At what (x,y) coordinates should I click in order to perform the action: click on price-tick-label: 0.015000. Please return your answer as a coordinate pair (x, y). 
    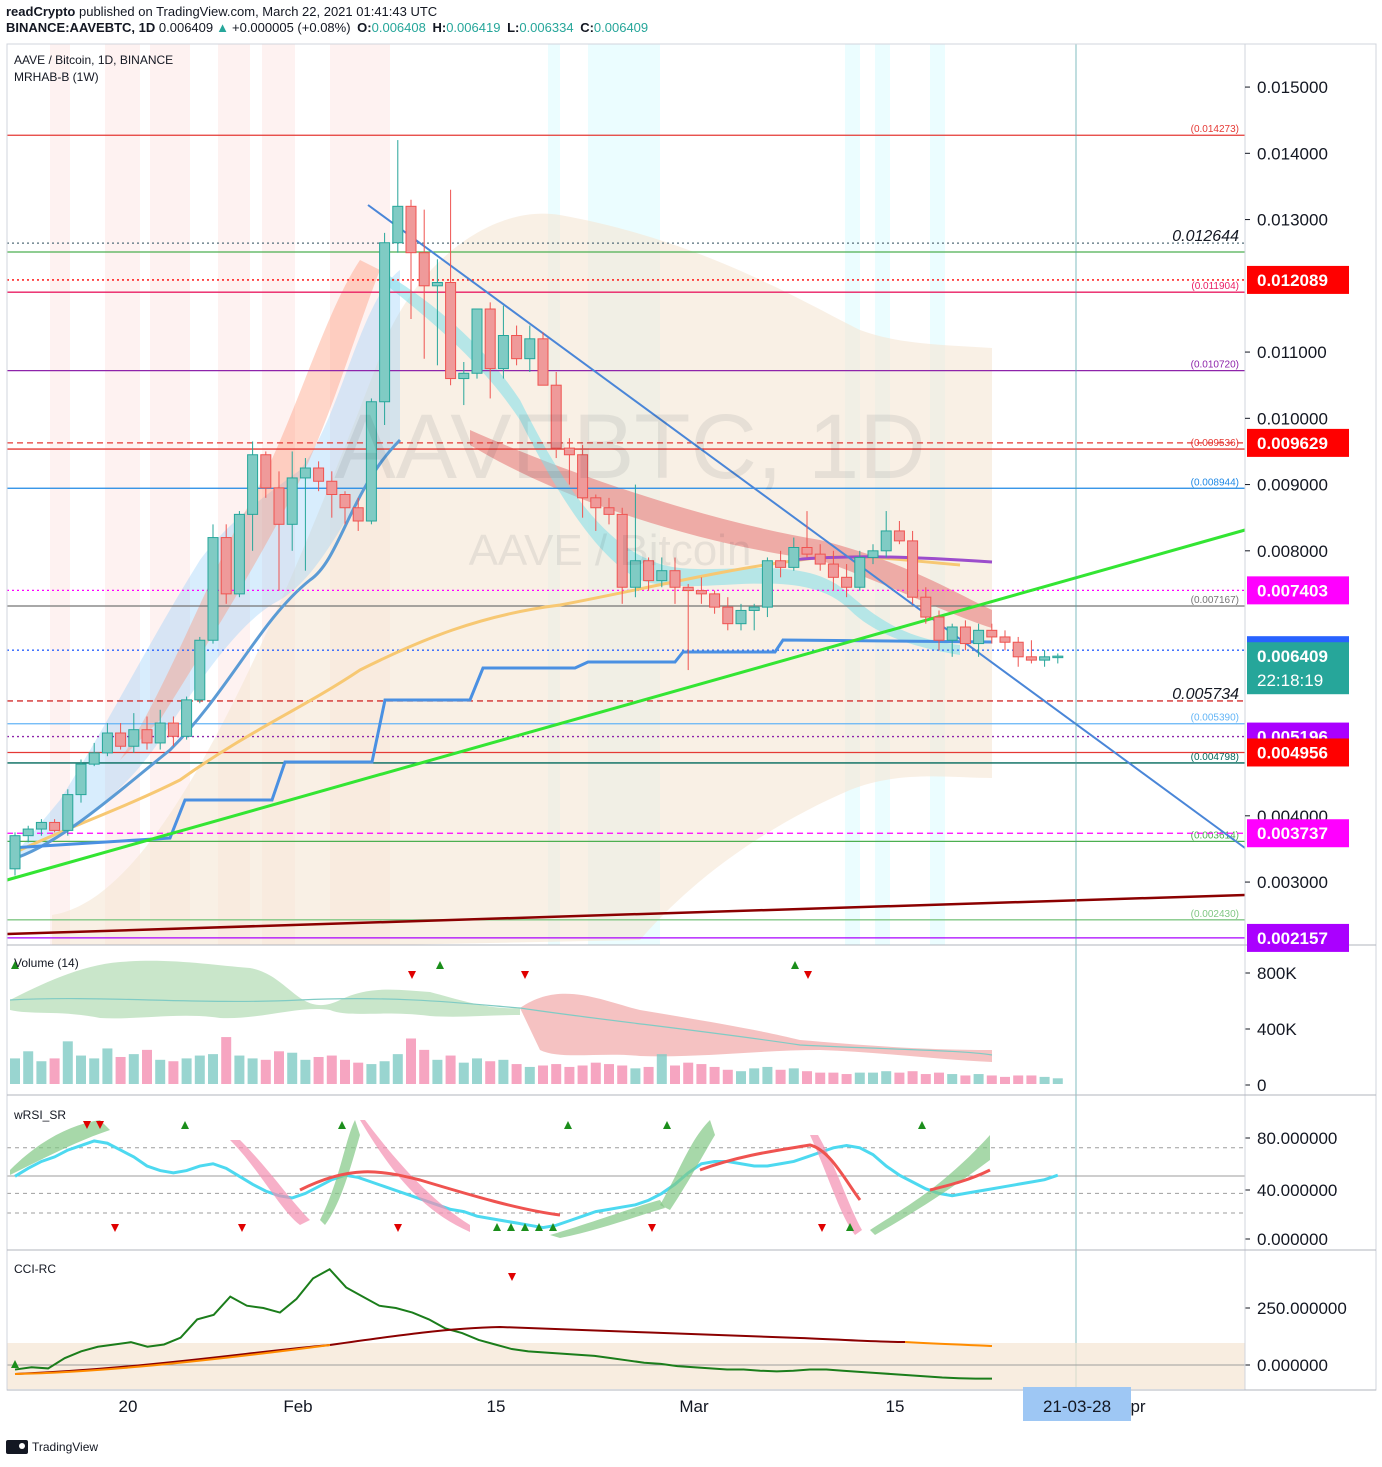
    Looking at the image, I should click on (1292, 87).